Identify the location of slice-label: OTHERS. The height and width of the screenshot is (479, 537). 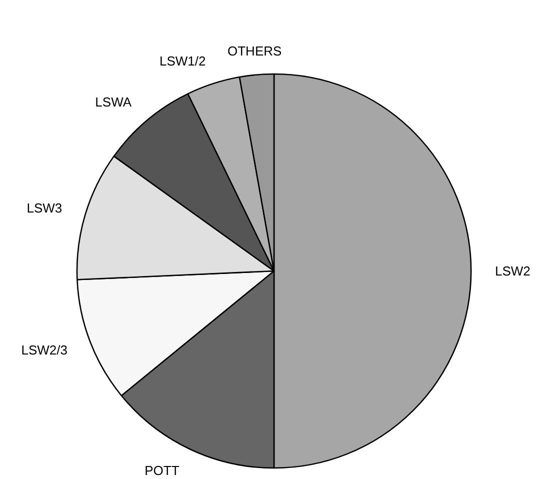
(255, 50).